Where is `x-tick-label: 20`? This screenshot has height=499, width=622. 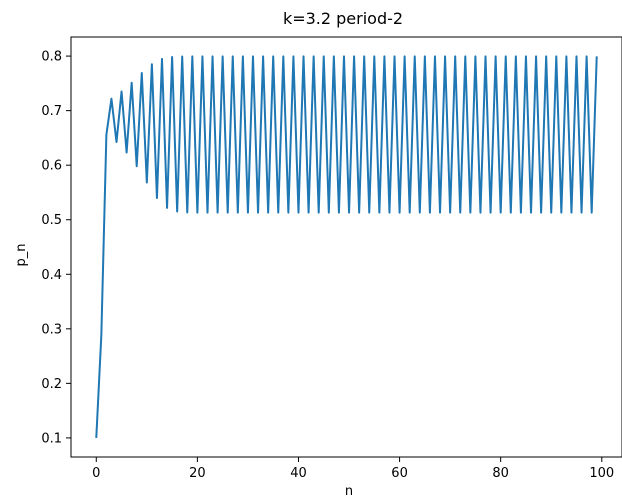 x-tick-label: 20 is located at coordinates (197, 473).